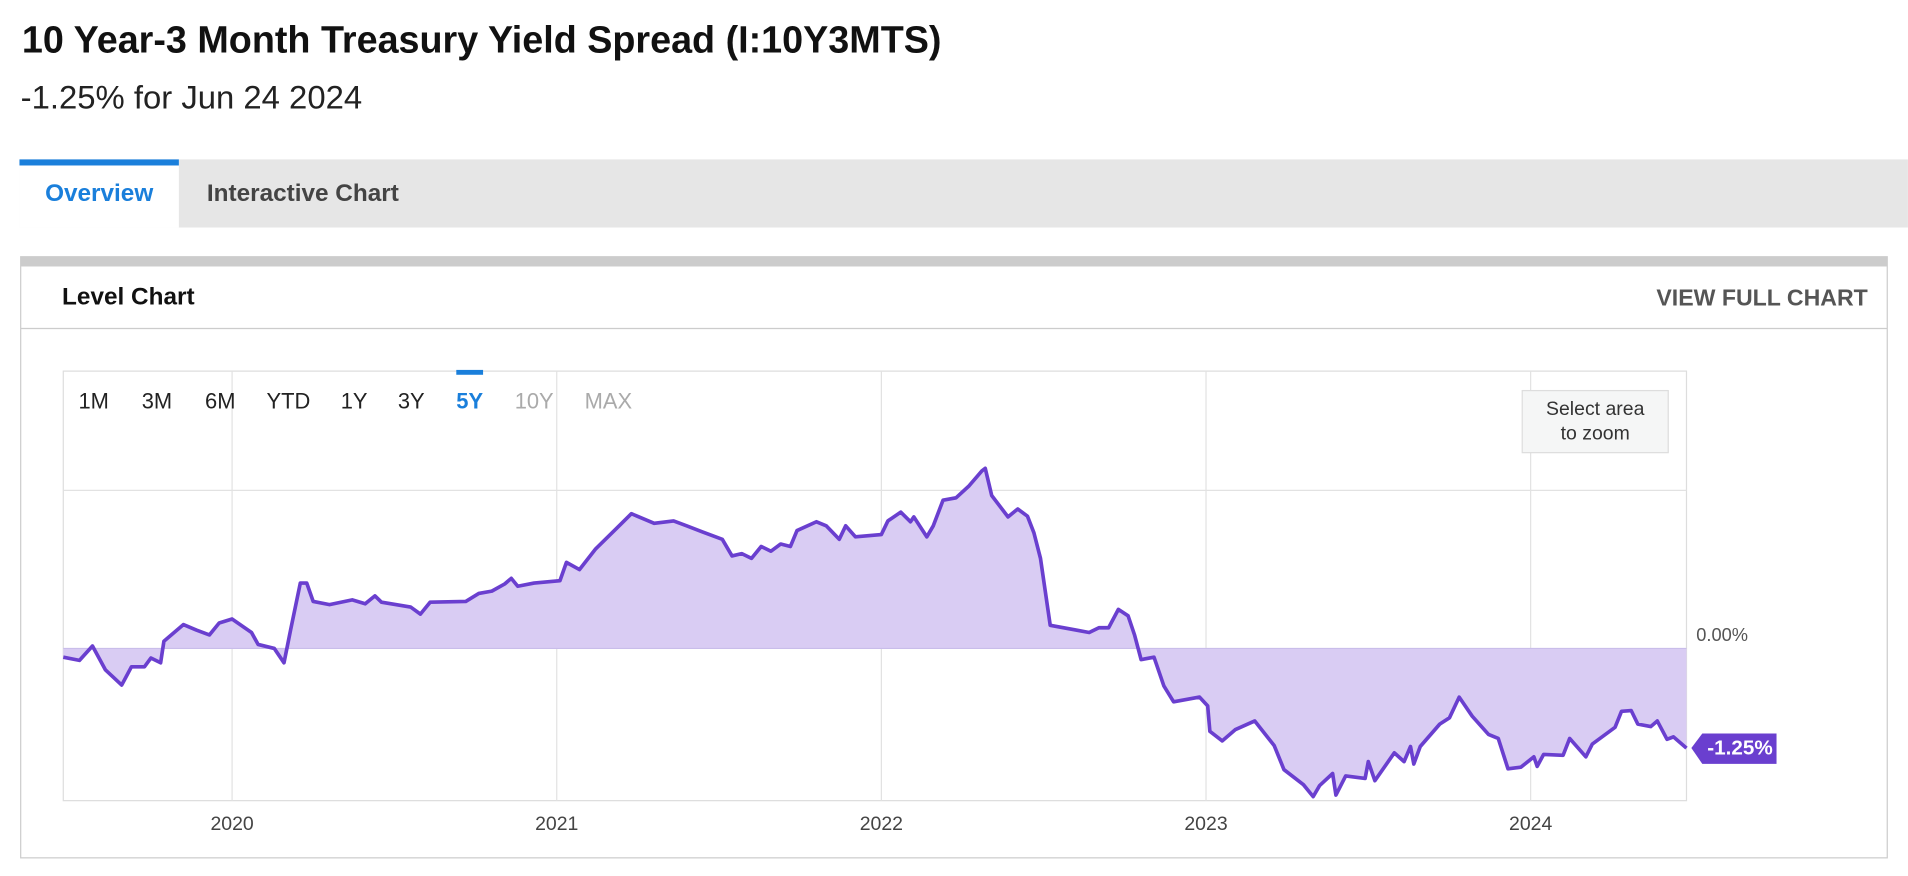 The height and width of the screenshot is (876, 1908). What do you see at coordinates (954, 261) in the screenshot?
I see `panel-top-bar` at bounding box center [954, 261].